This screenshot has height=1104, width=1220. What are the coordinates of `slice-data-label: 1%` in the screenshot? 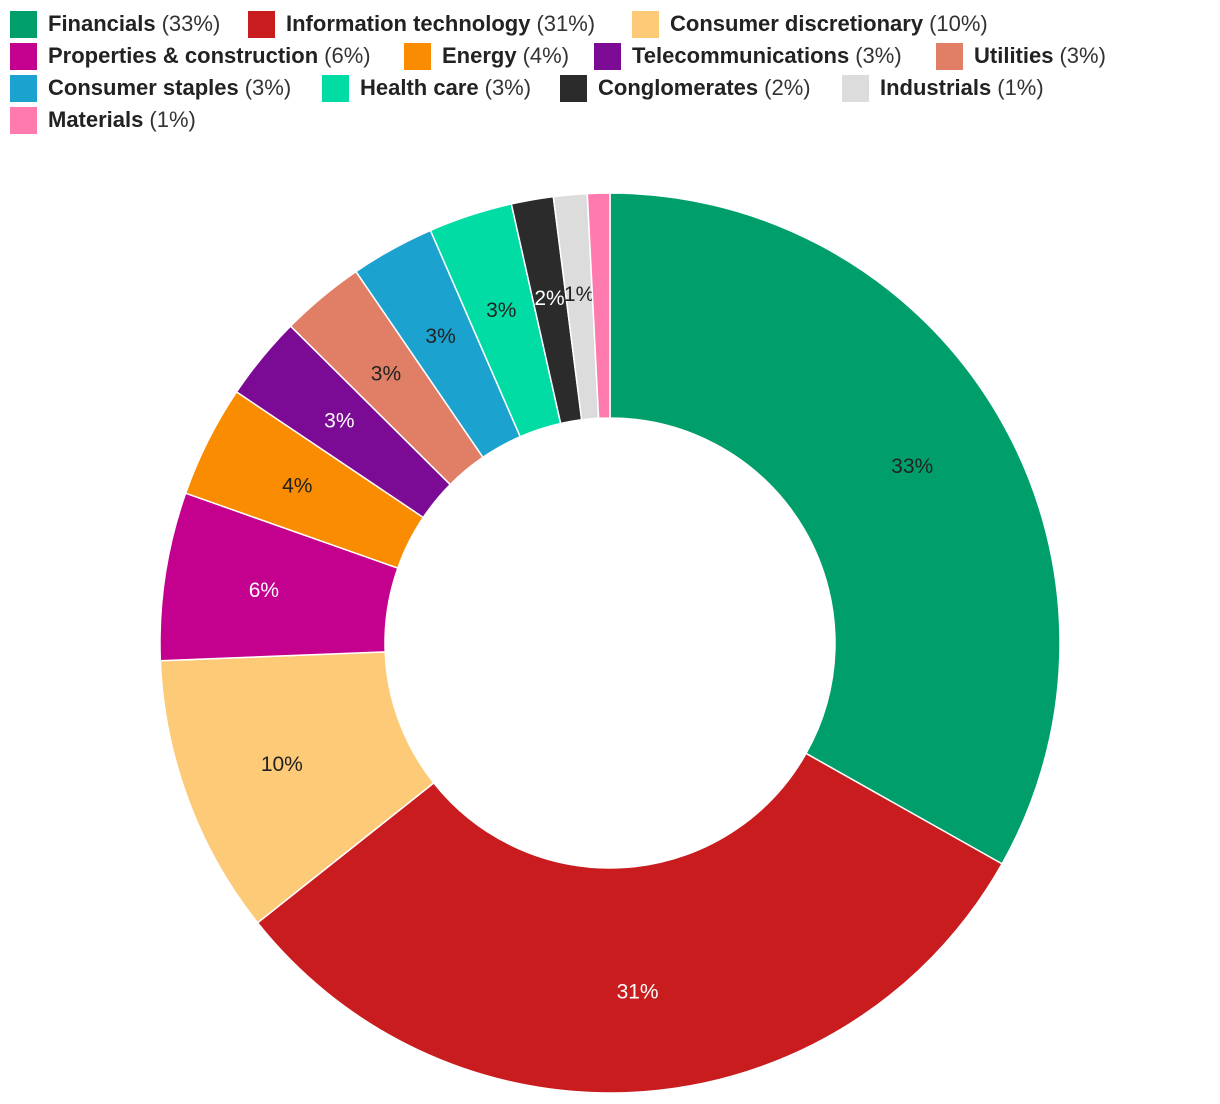 It's located at (579, 294).